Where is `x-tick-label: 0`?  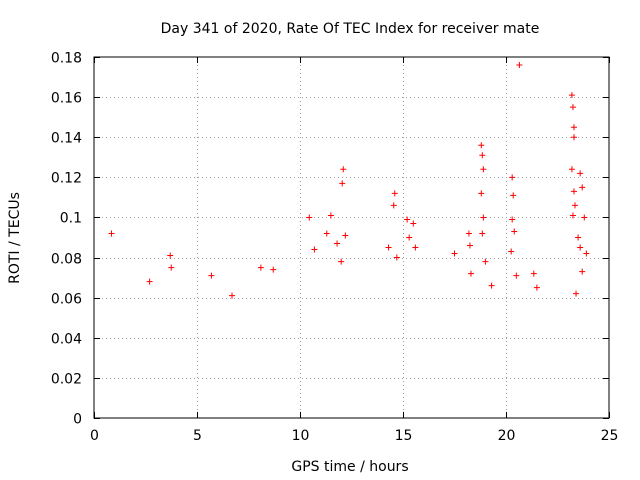 x-tick-label: 0 is located at coordinates (94, 436).